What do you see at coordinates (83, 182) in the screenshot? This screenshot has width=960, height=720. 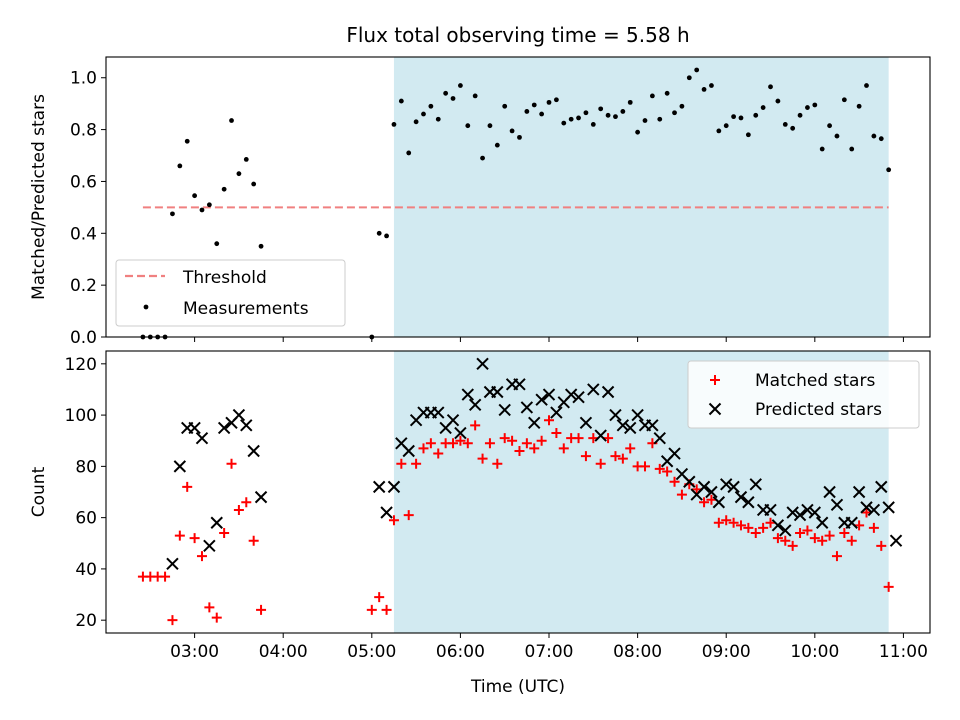 I see `y-tick-label: 0.6` at bounding box center [83, 182].